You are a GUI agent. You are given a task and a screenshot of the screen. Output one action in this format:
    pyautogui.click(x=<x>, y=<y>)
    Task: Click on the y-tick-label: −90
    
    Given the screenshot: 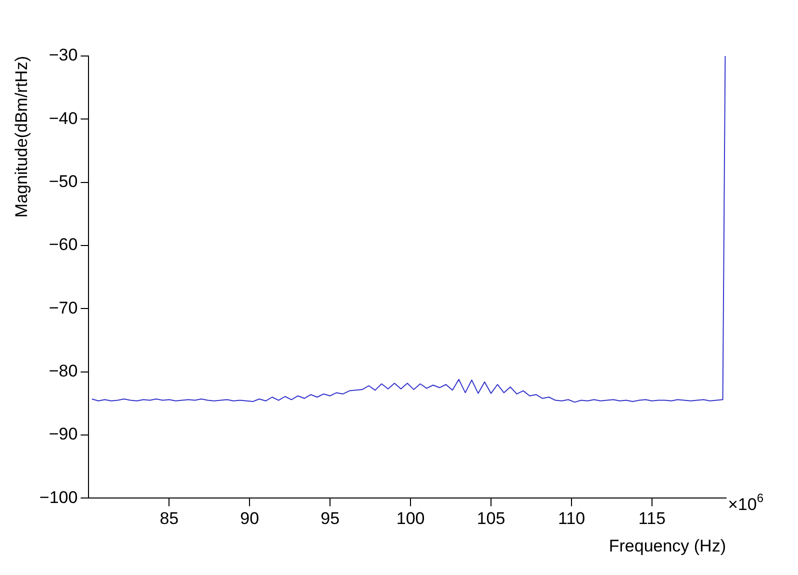 What is the action you would take?
    pyautogui.click(x=63, y=434)
    